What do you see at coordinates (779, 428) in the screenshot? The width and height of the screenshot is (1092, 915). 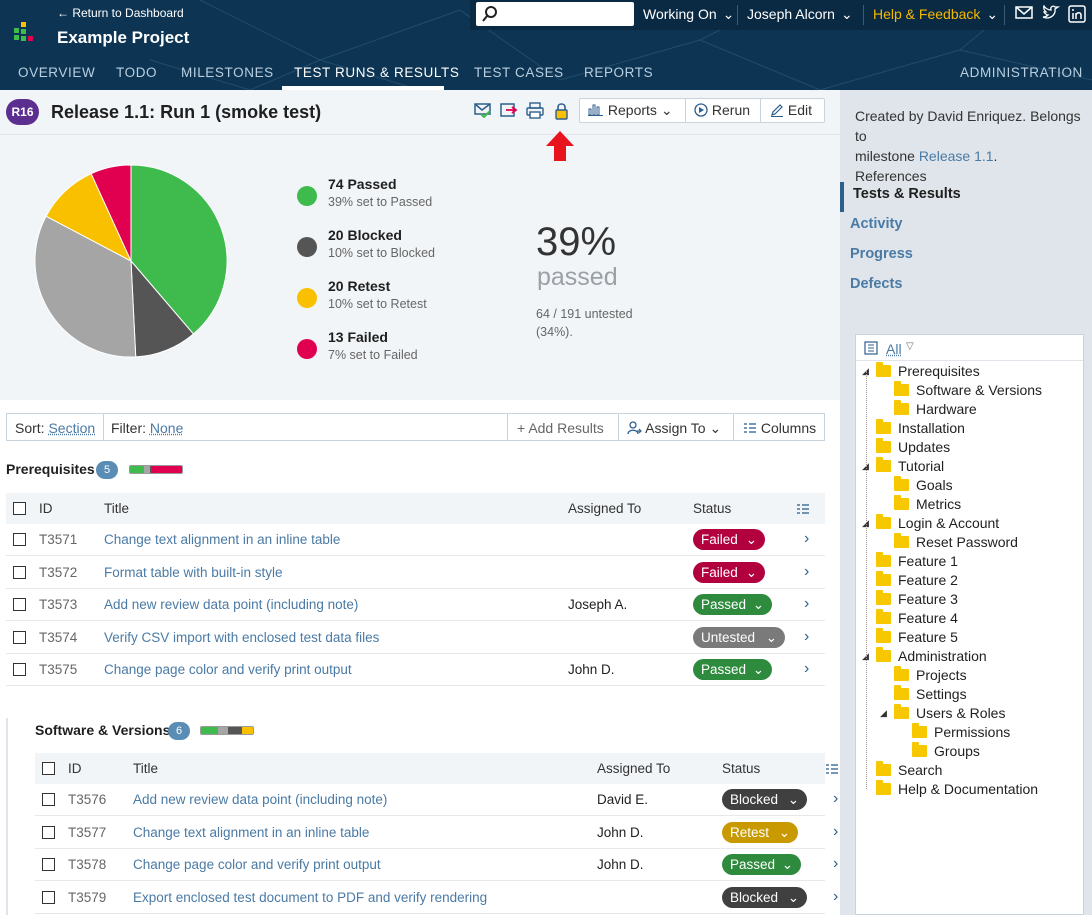 I see `columns-button: Columns` at bounding box center [779, 428].